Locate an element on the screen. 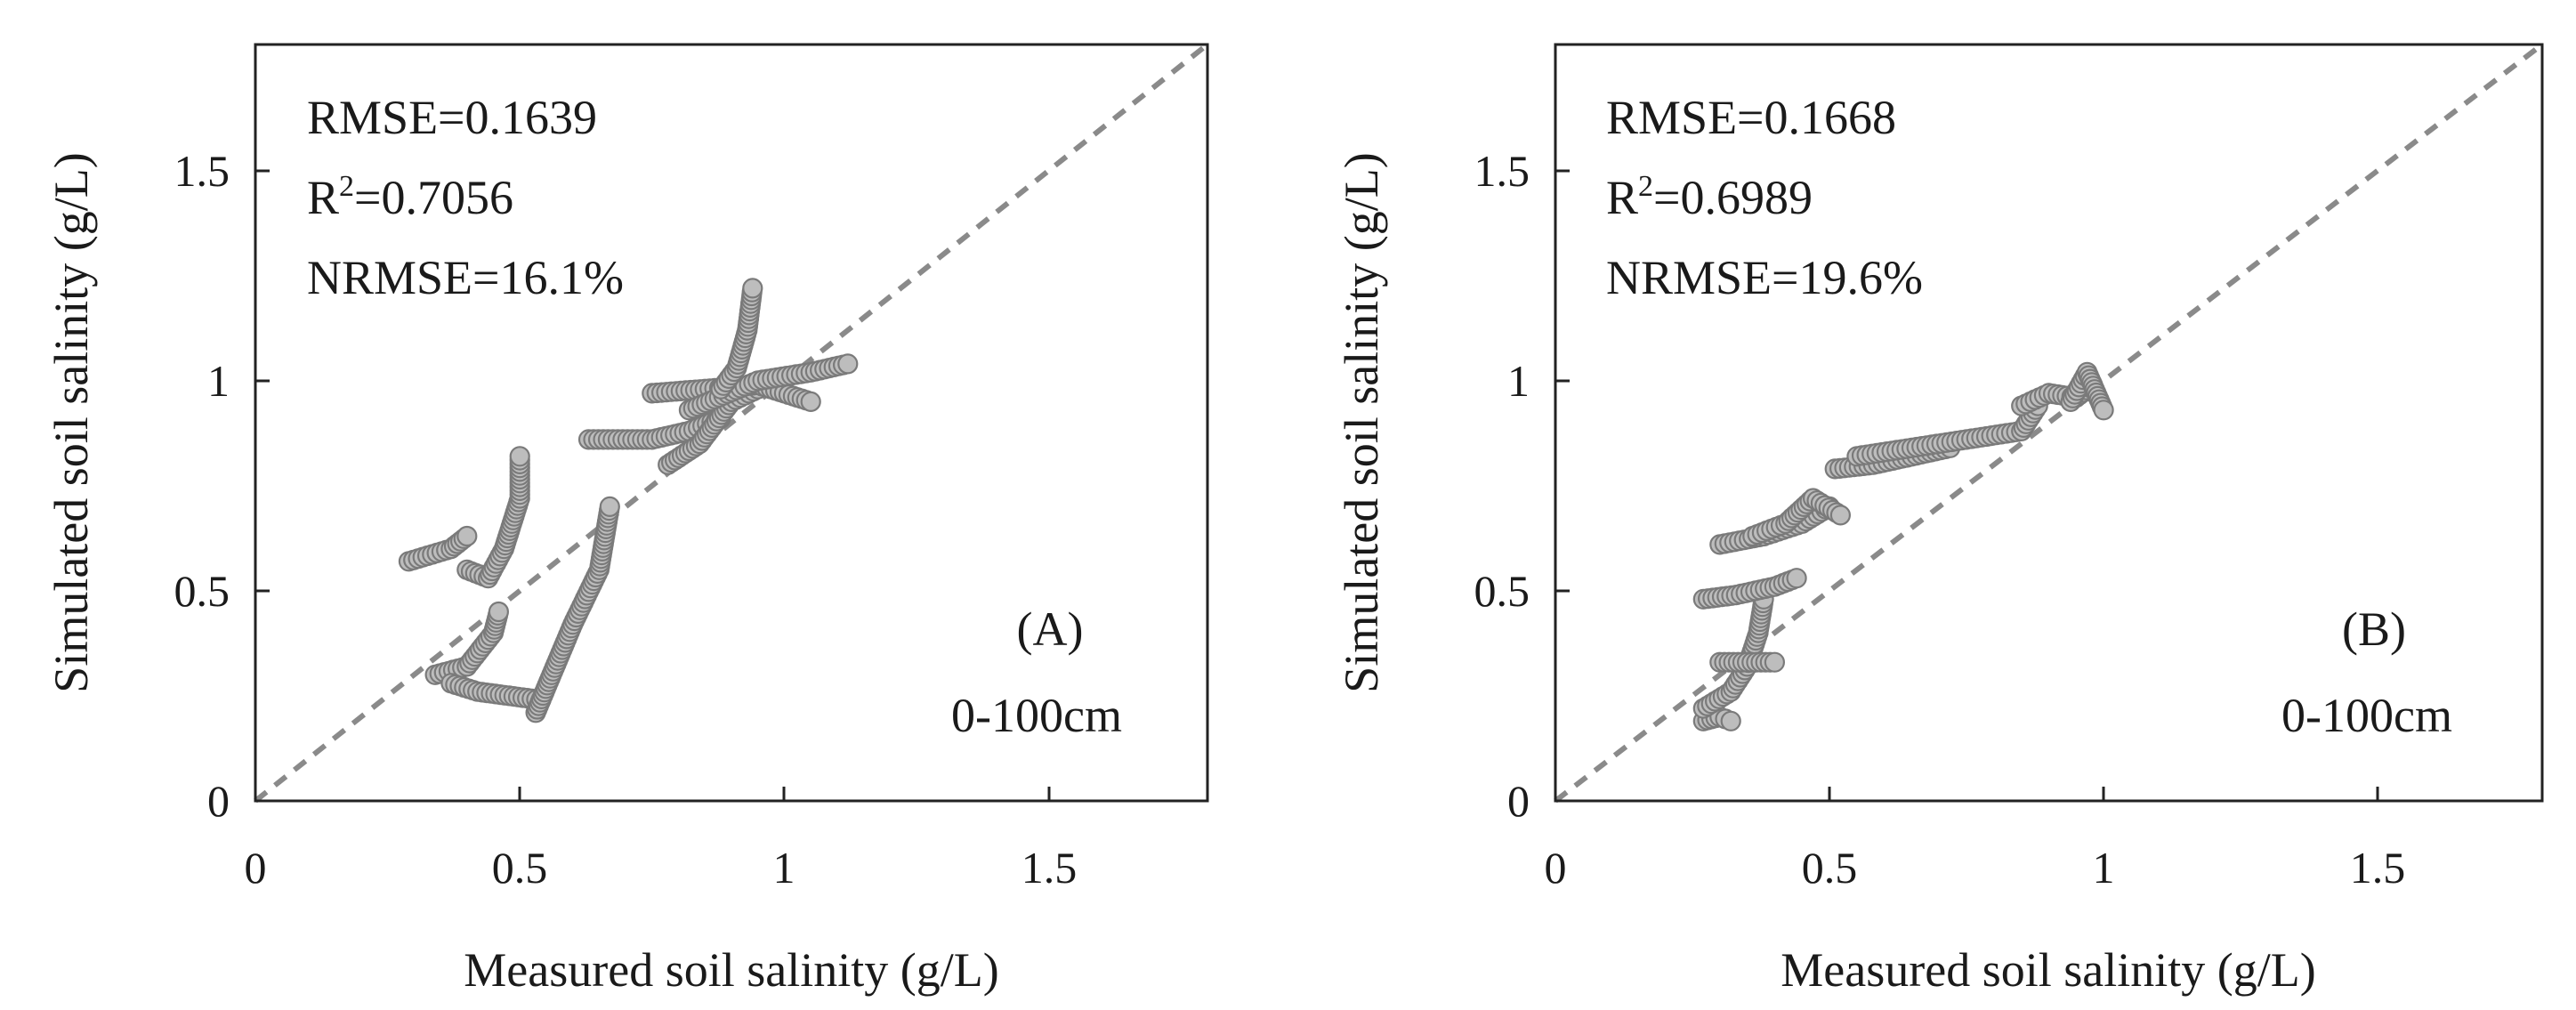 The height and width of the screenshot is (1010, 2576). panel-a-xtick-label-2: 1 is located at coordinates (784, 868).